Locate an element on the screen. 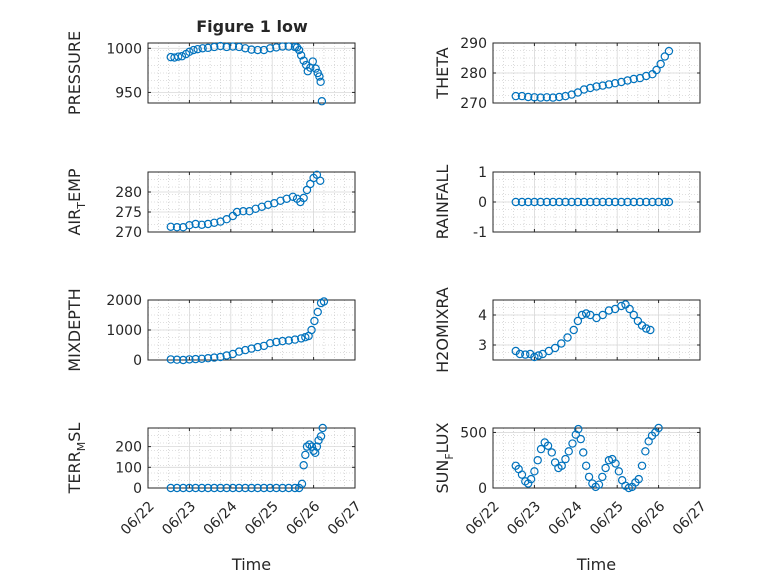 The height and width of the screenshot is (583, 778). y-axis-label: AIRTEMP is located at coordinates (76, 201).